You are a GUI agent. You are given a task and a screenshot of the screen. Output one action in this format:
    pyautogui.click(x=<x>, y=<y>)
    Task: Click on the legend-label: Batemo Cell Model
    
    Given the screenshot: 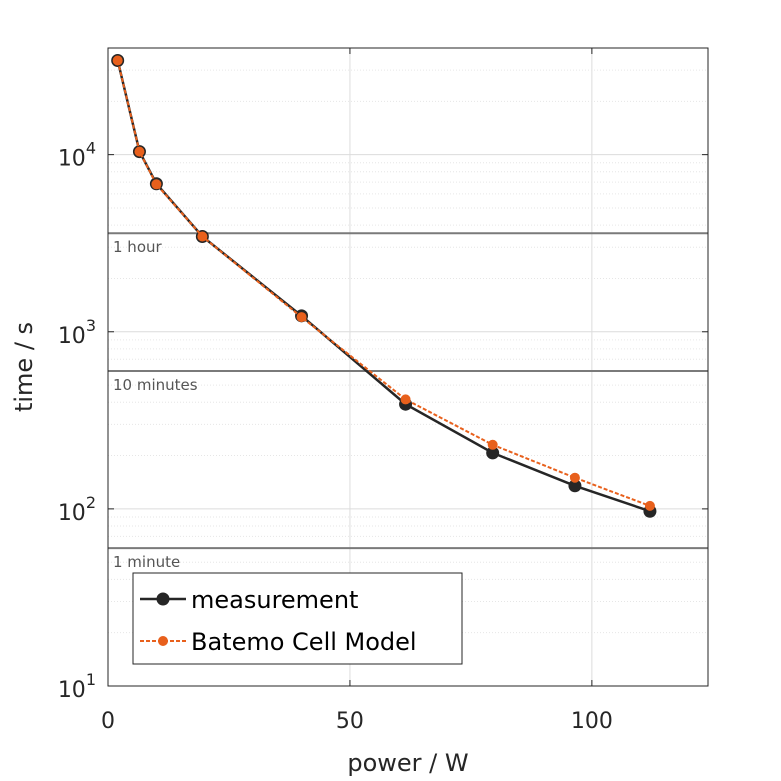 What is the action you would take?
    pyautogui.click(x=304, y=642)
    